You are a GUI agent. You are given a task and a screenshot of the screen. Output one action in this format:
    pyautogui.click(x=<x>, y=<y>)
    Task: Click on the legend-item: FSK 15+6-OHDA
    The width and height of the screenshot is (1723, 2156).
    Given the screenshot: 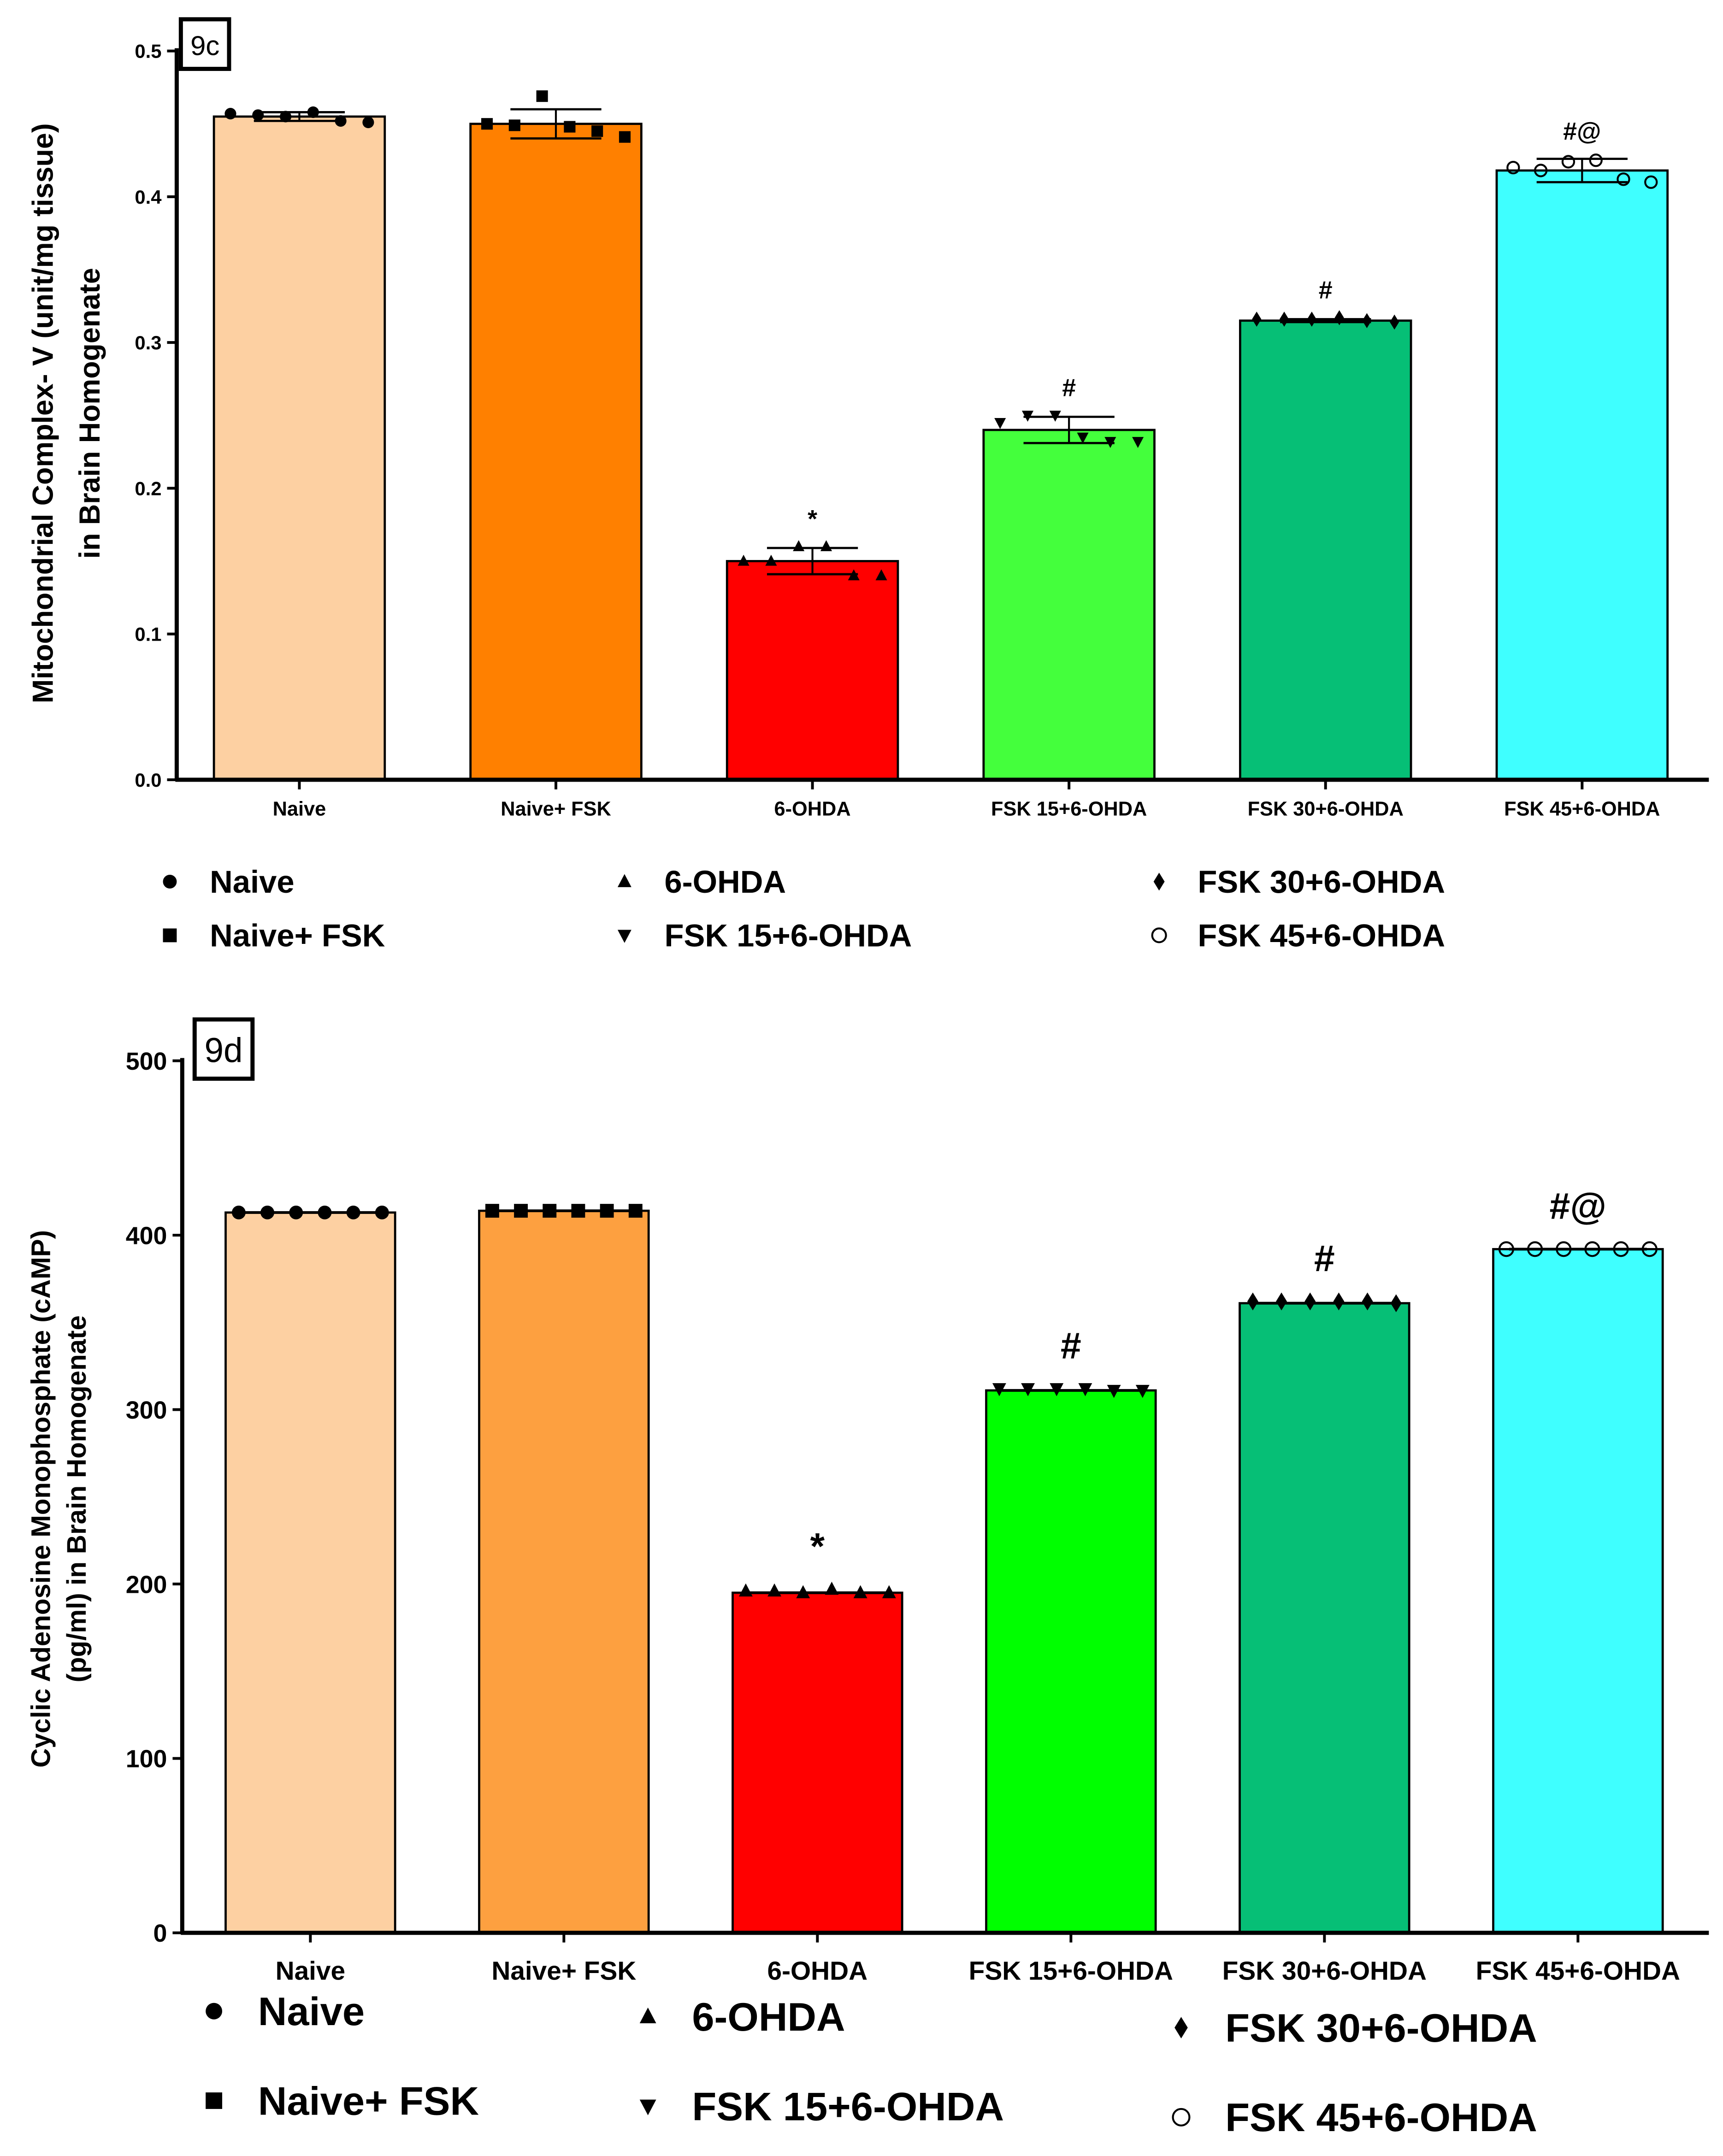 What is the action you would take?
    pyautogui.click(x=821, y=2107)
    